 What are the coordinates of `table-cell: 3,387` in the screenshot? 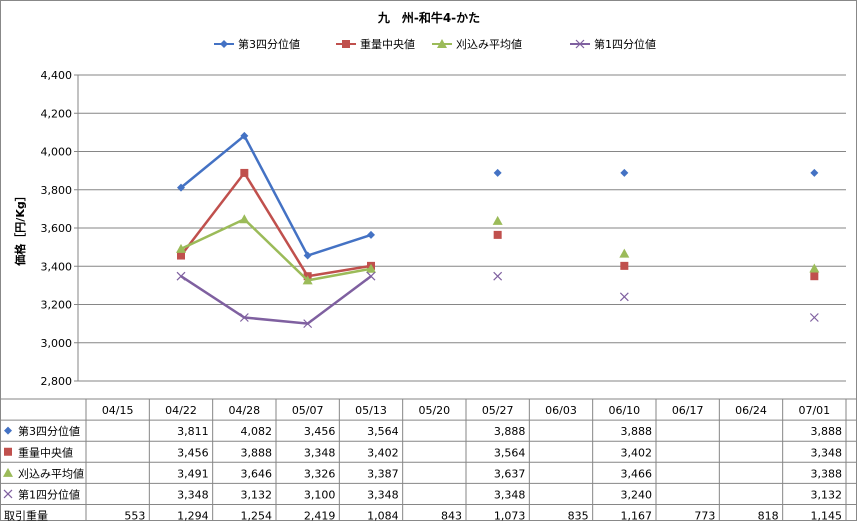 It's located at (383, 473).